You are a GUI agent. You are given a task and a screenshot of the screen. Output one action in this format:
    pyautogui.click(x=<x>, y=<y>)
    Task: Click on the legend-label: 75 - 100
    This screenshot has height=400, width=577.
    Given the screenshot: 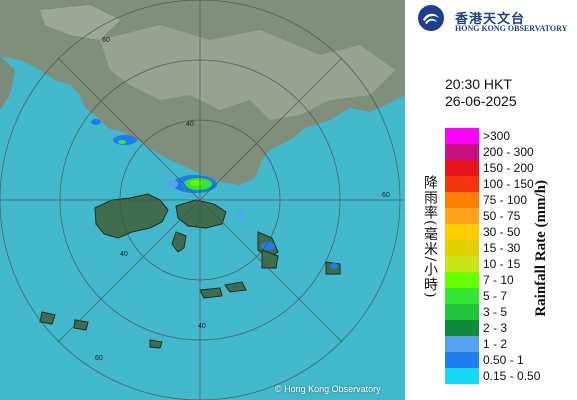 What is the action you would take?
    pyautogui.click(x=505, y=200)
    